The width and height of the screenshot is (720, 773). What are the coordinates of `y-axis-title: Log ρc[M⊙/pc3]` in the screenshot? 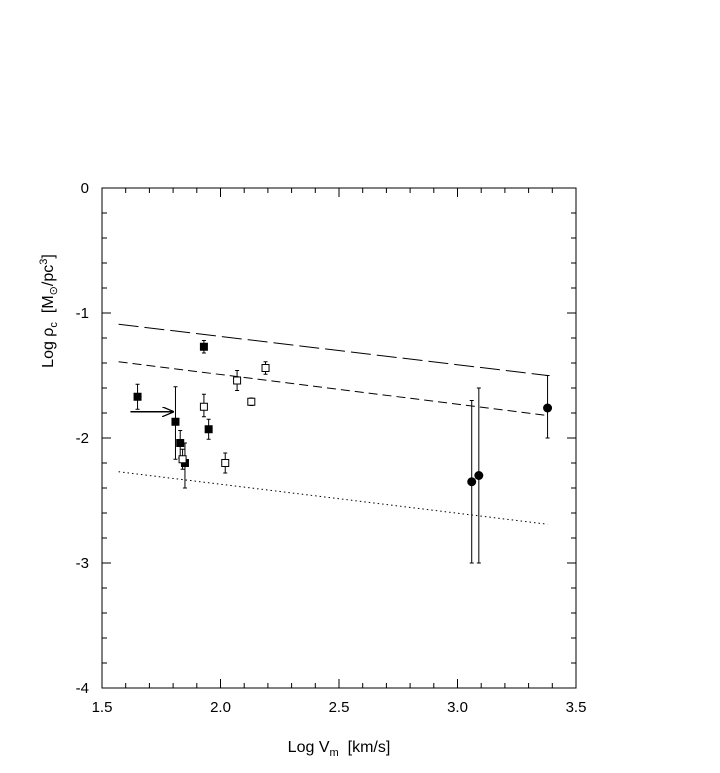 It's located at (49, 311).